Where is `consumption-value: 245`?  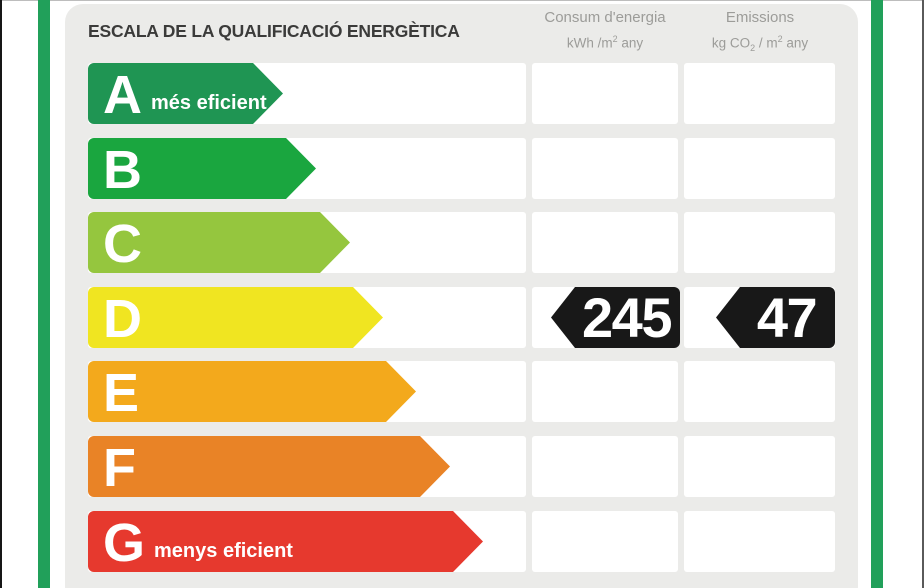
consumption-value: 245 is located at coordinates (627, 317).